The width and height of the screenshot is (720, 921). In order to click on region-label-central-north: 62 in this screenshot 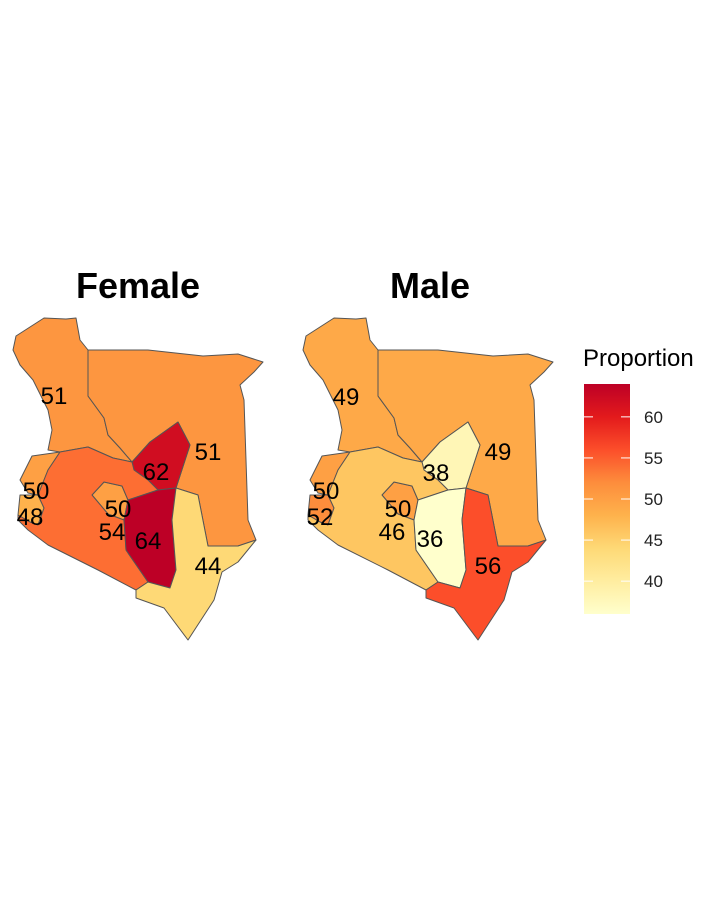, I will do `click(156, 472)`.